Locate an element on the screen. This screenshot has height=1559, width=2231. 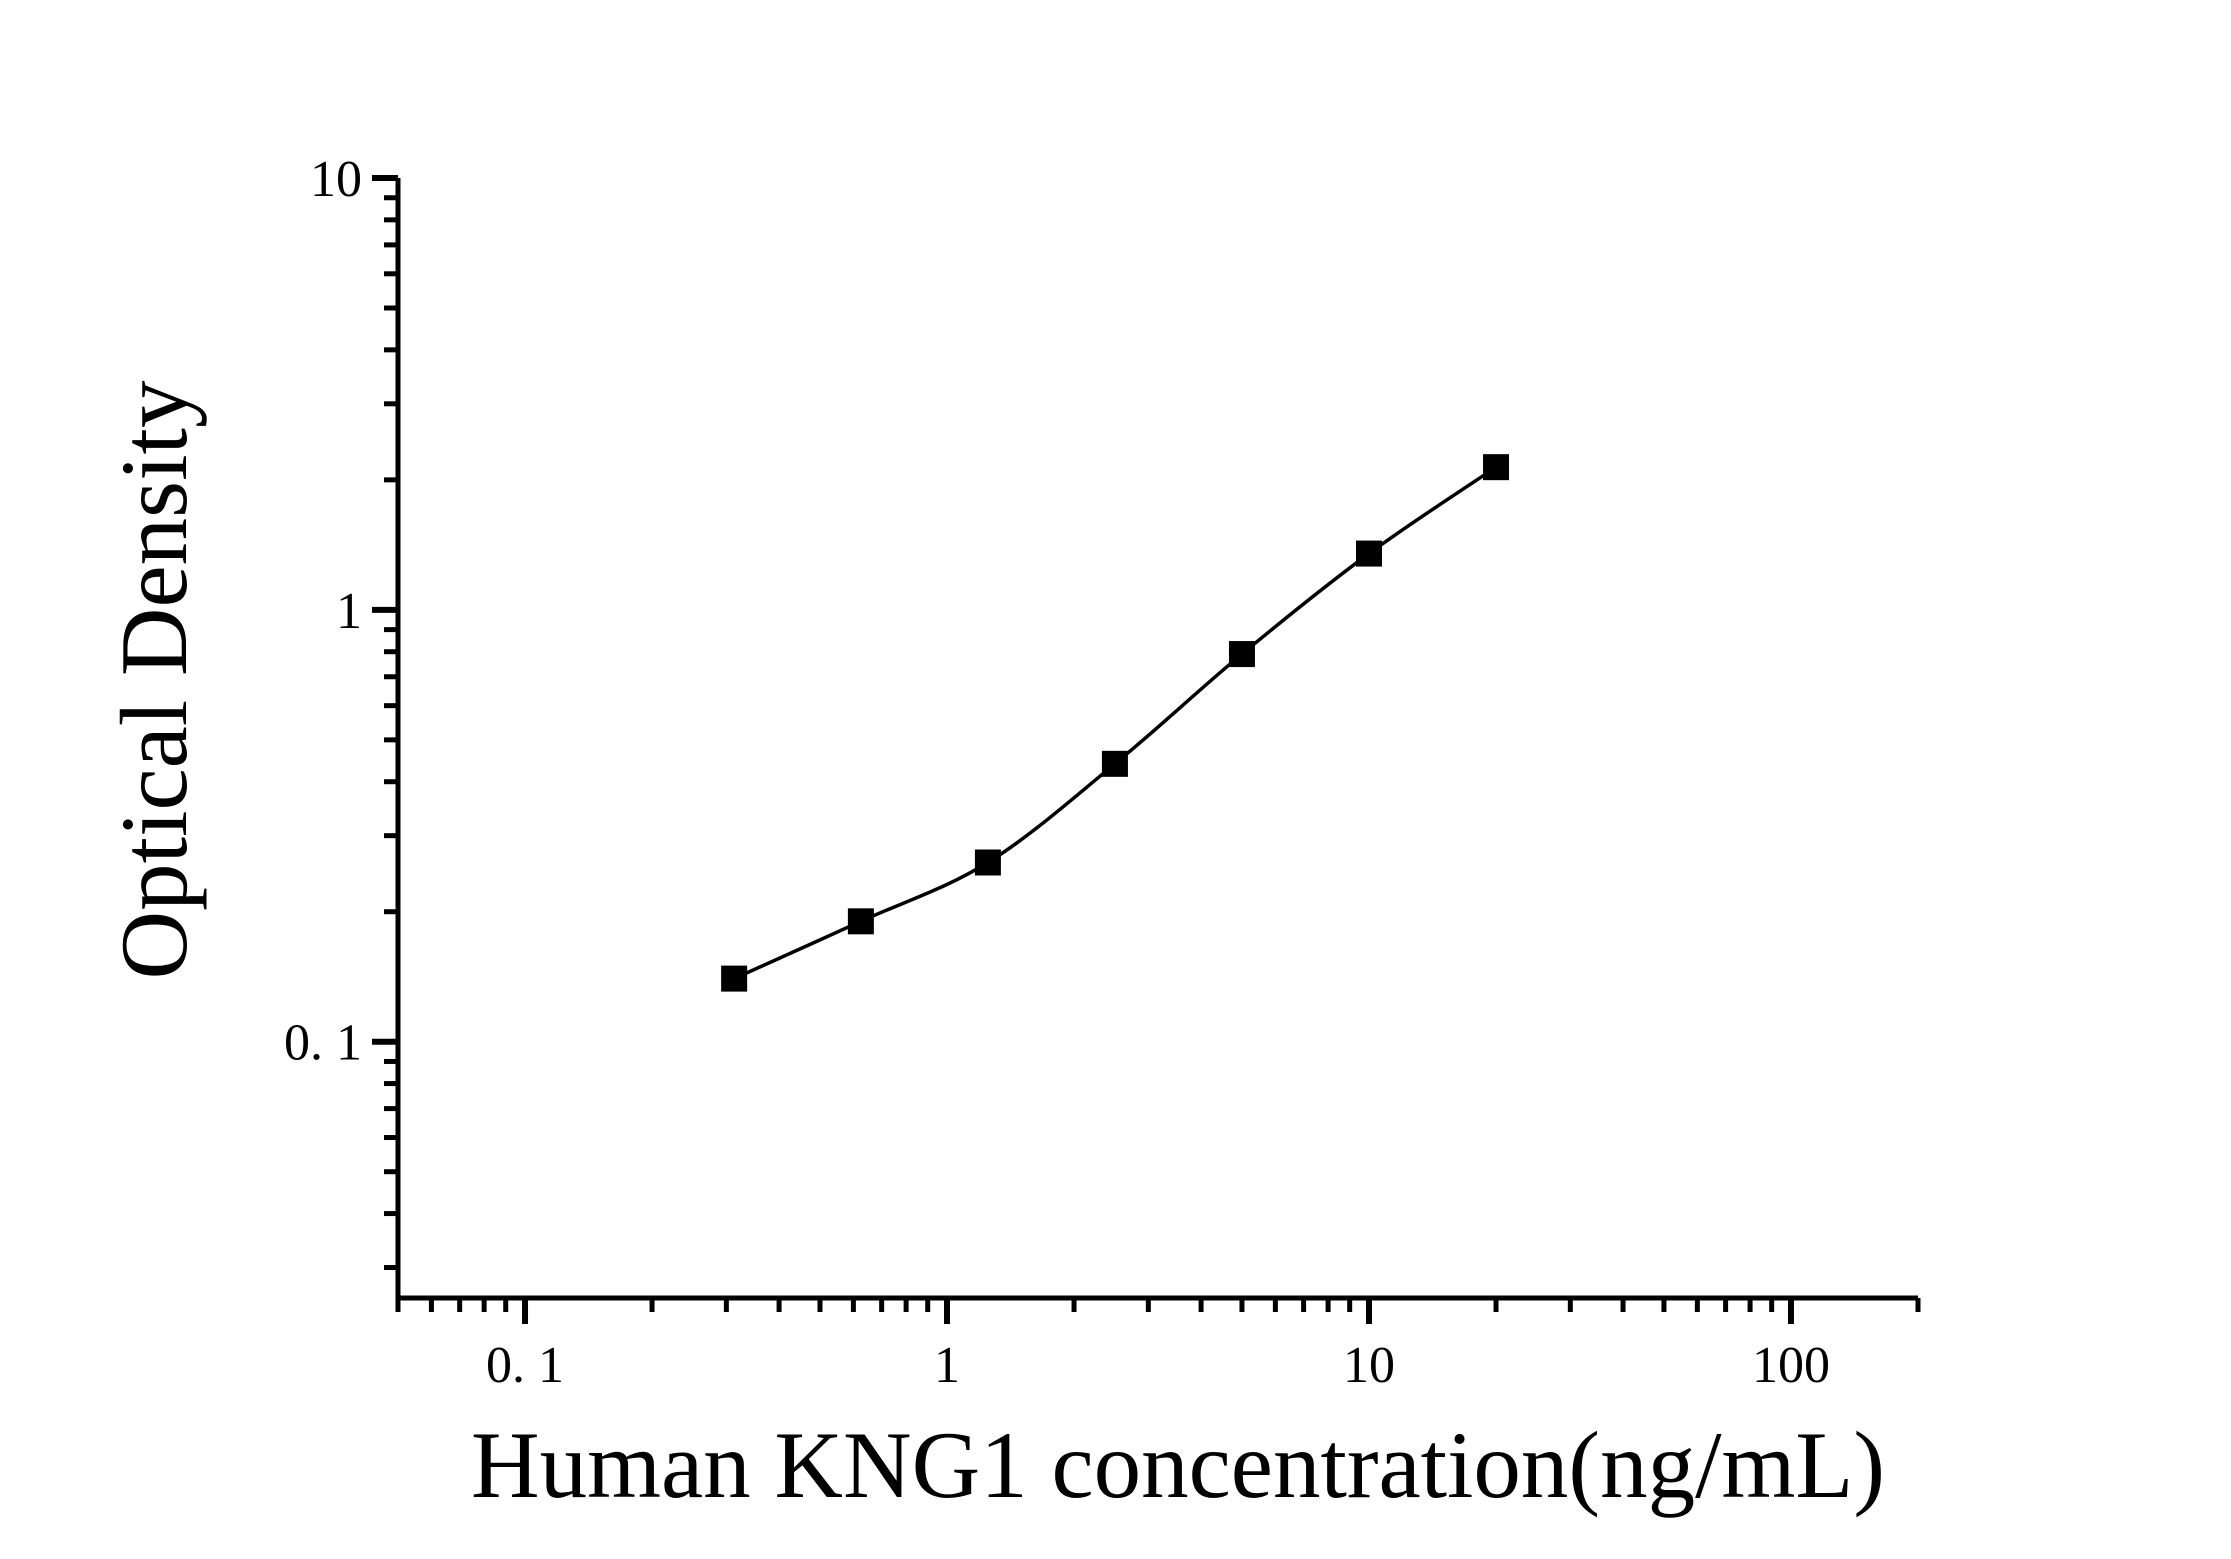
y-tick-label: 10 is located at coordinates (336, 179).